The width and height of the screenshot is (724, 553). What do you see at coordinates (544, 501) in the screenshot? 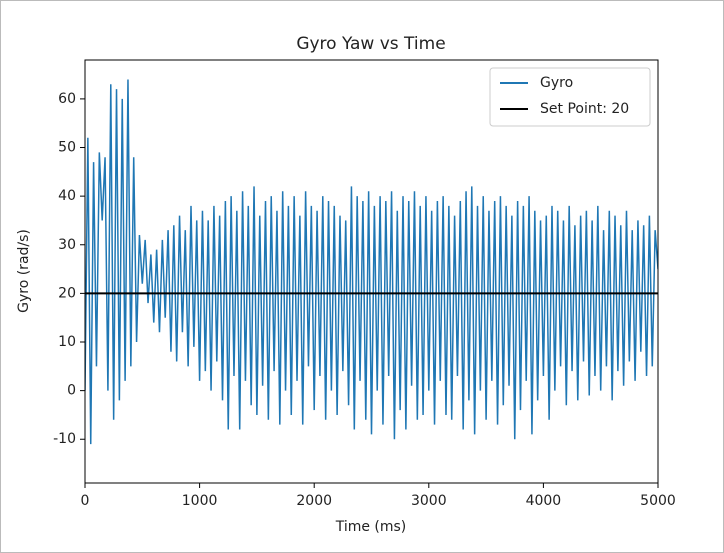
I see `x-tick-label: 4000` at bounding box center [544, 501].